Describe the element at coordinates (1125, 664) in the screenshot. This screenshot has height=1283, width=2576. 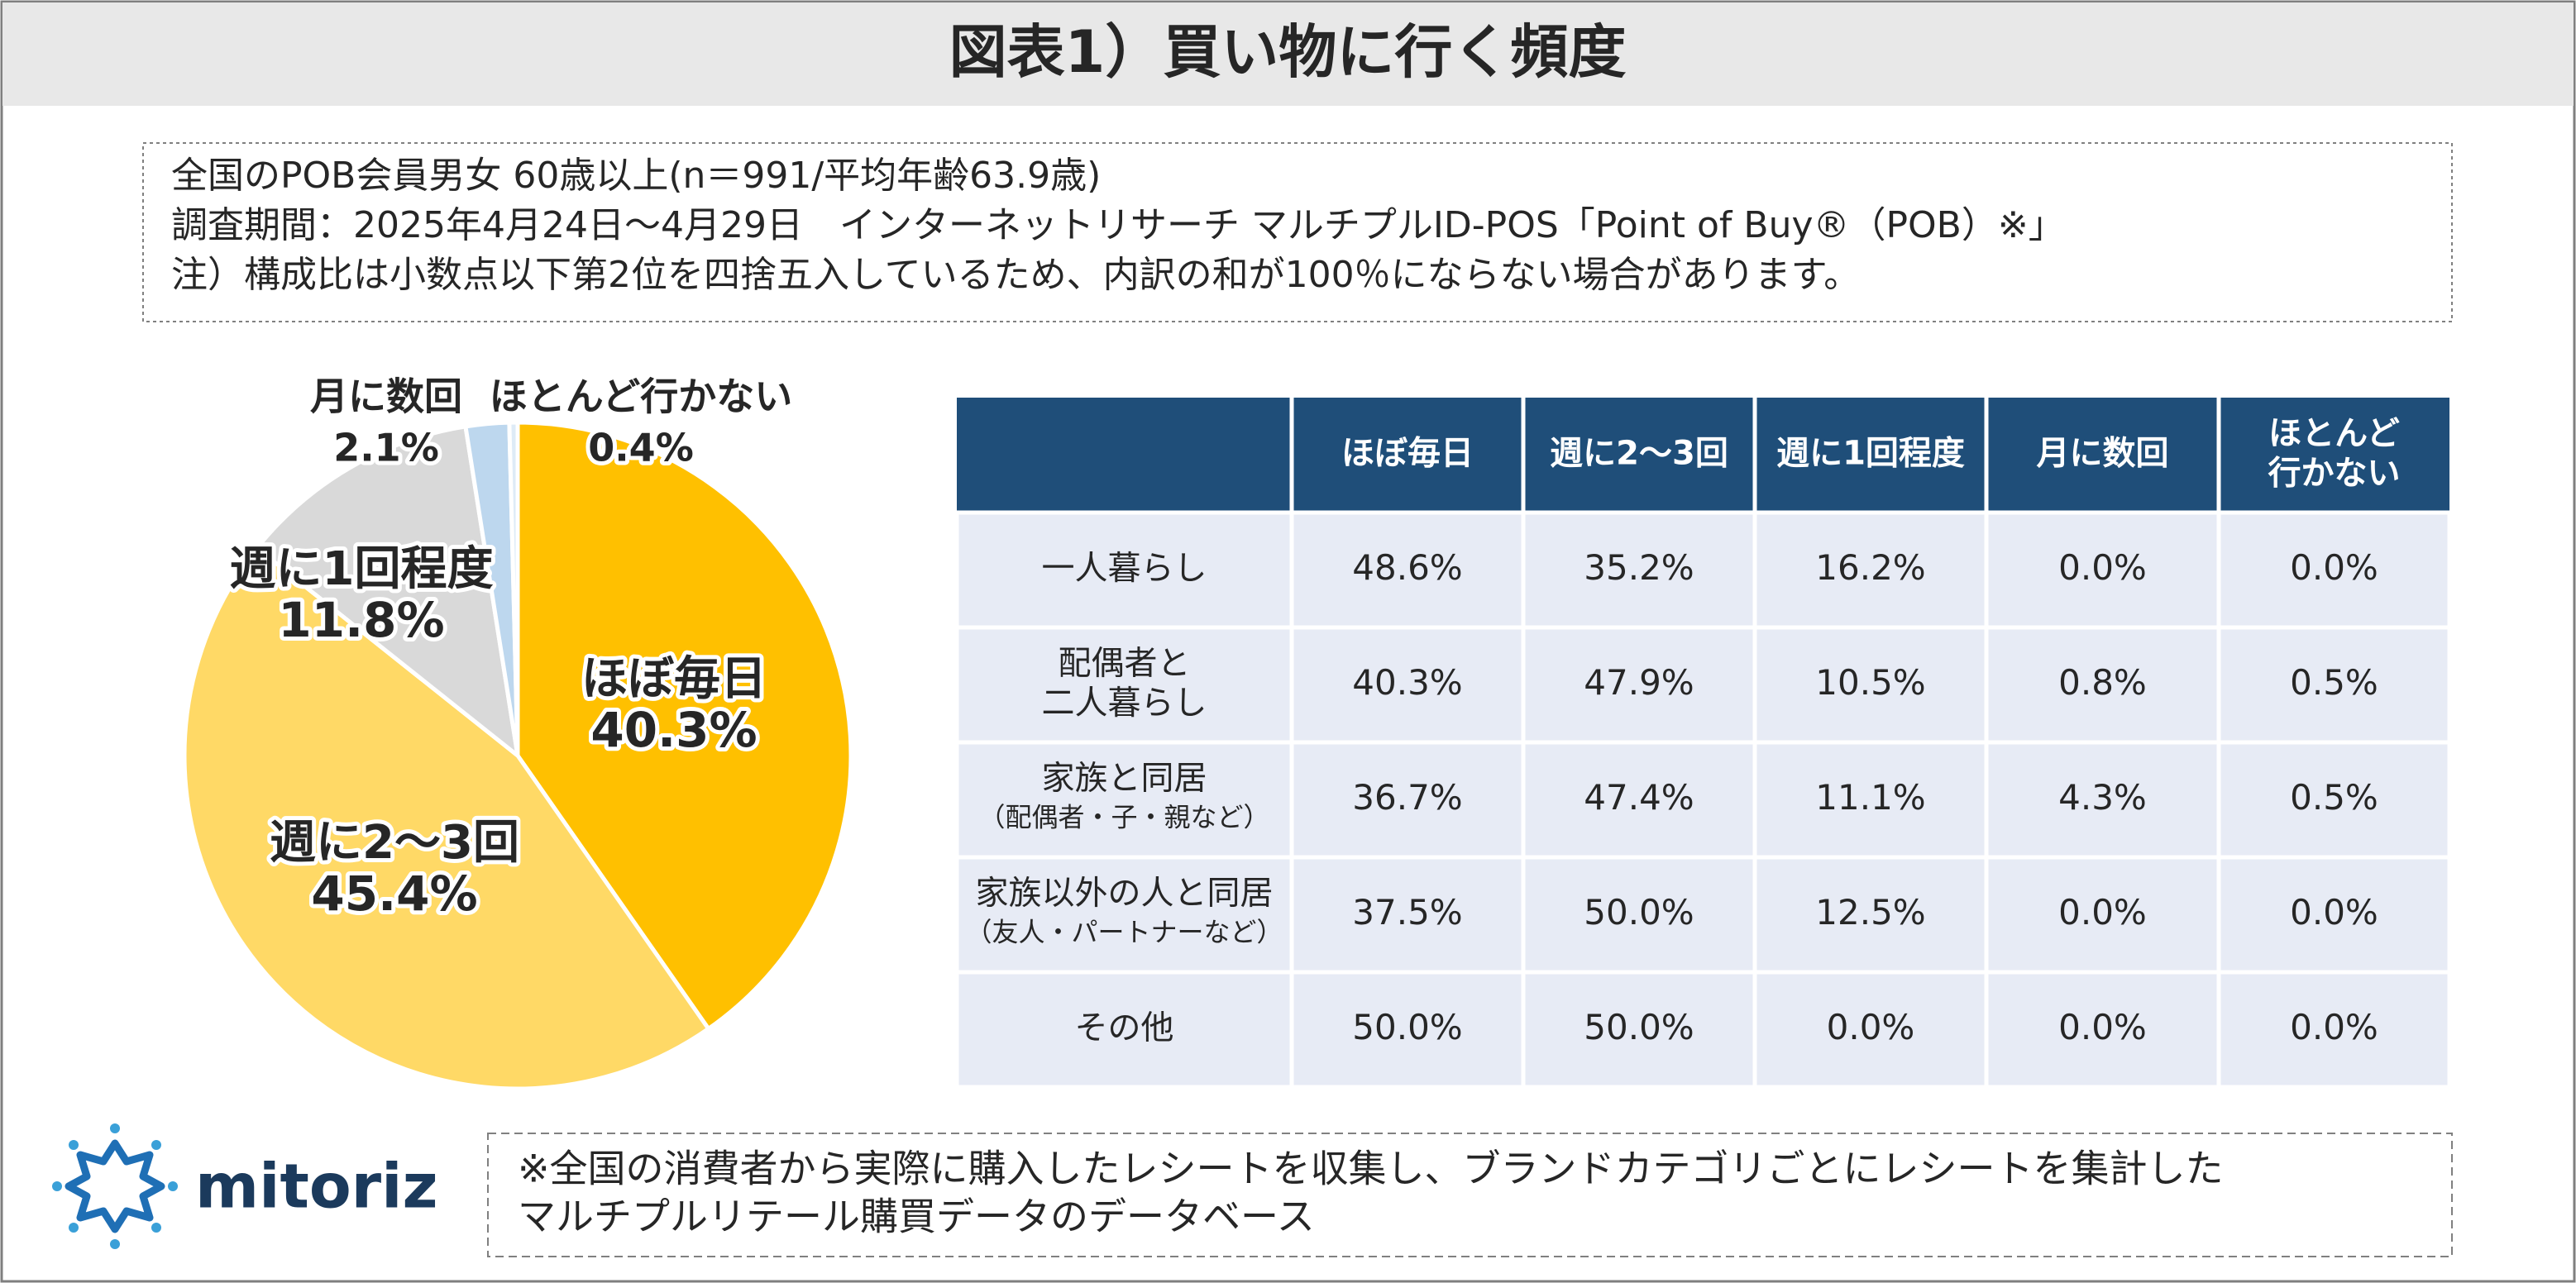
I see `row-label: 配偶者と` at that location.